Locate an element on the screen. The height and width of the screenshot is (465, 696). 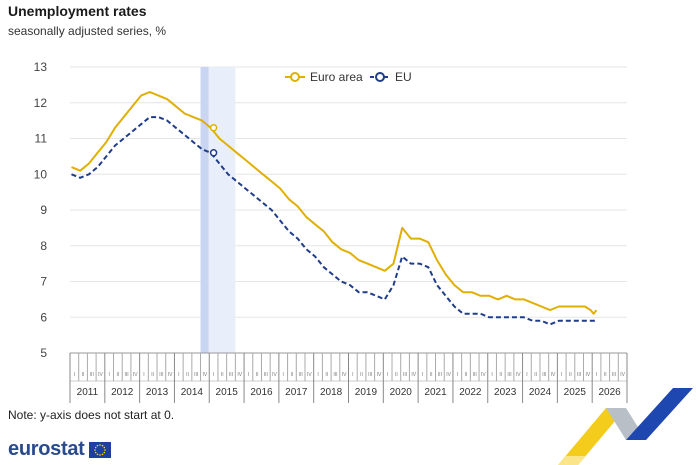
x-year-label: 2020 is located at coordinates (401, 392).